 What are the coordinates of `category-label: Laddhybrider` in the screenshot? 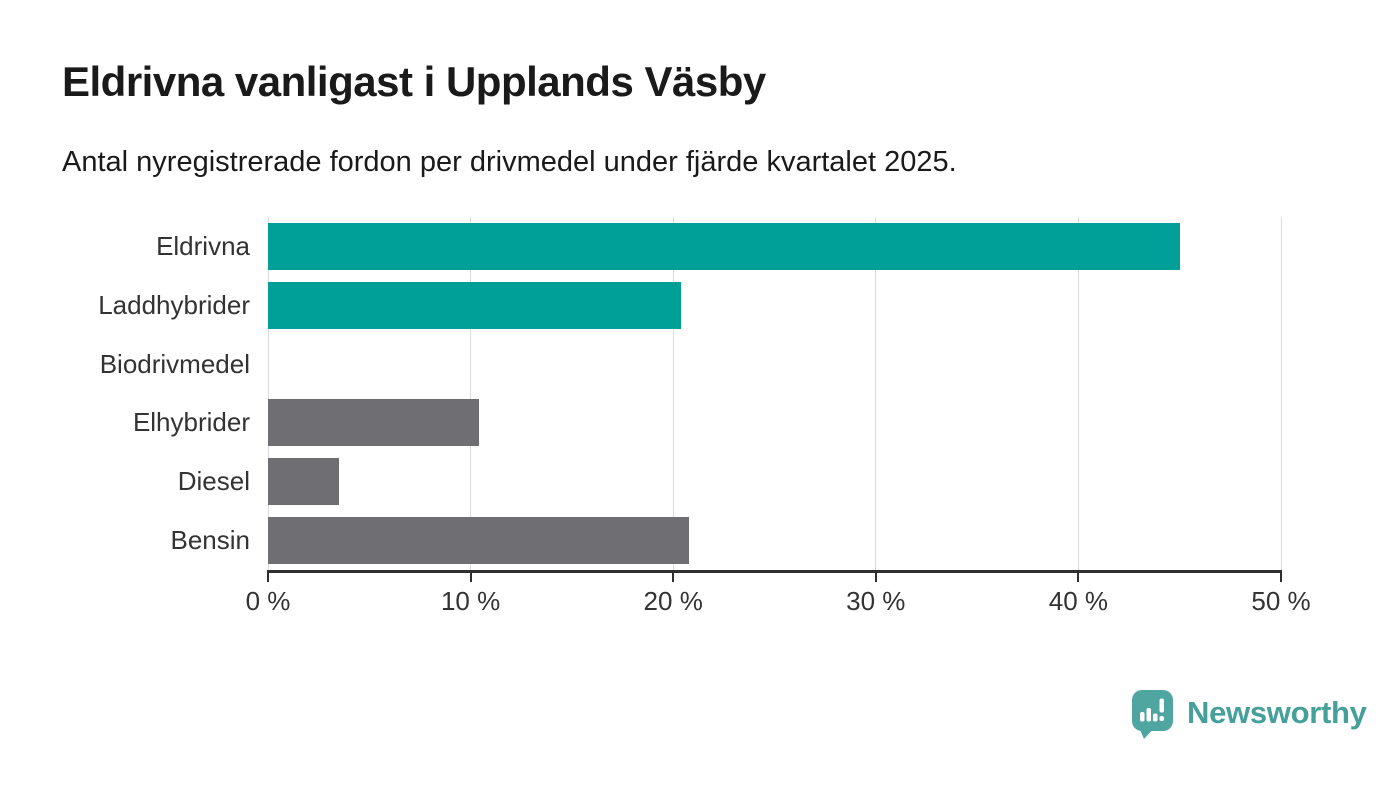 It's located at (174, 304).